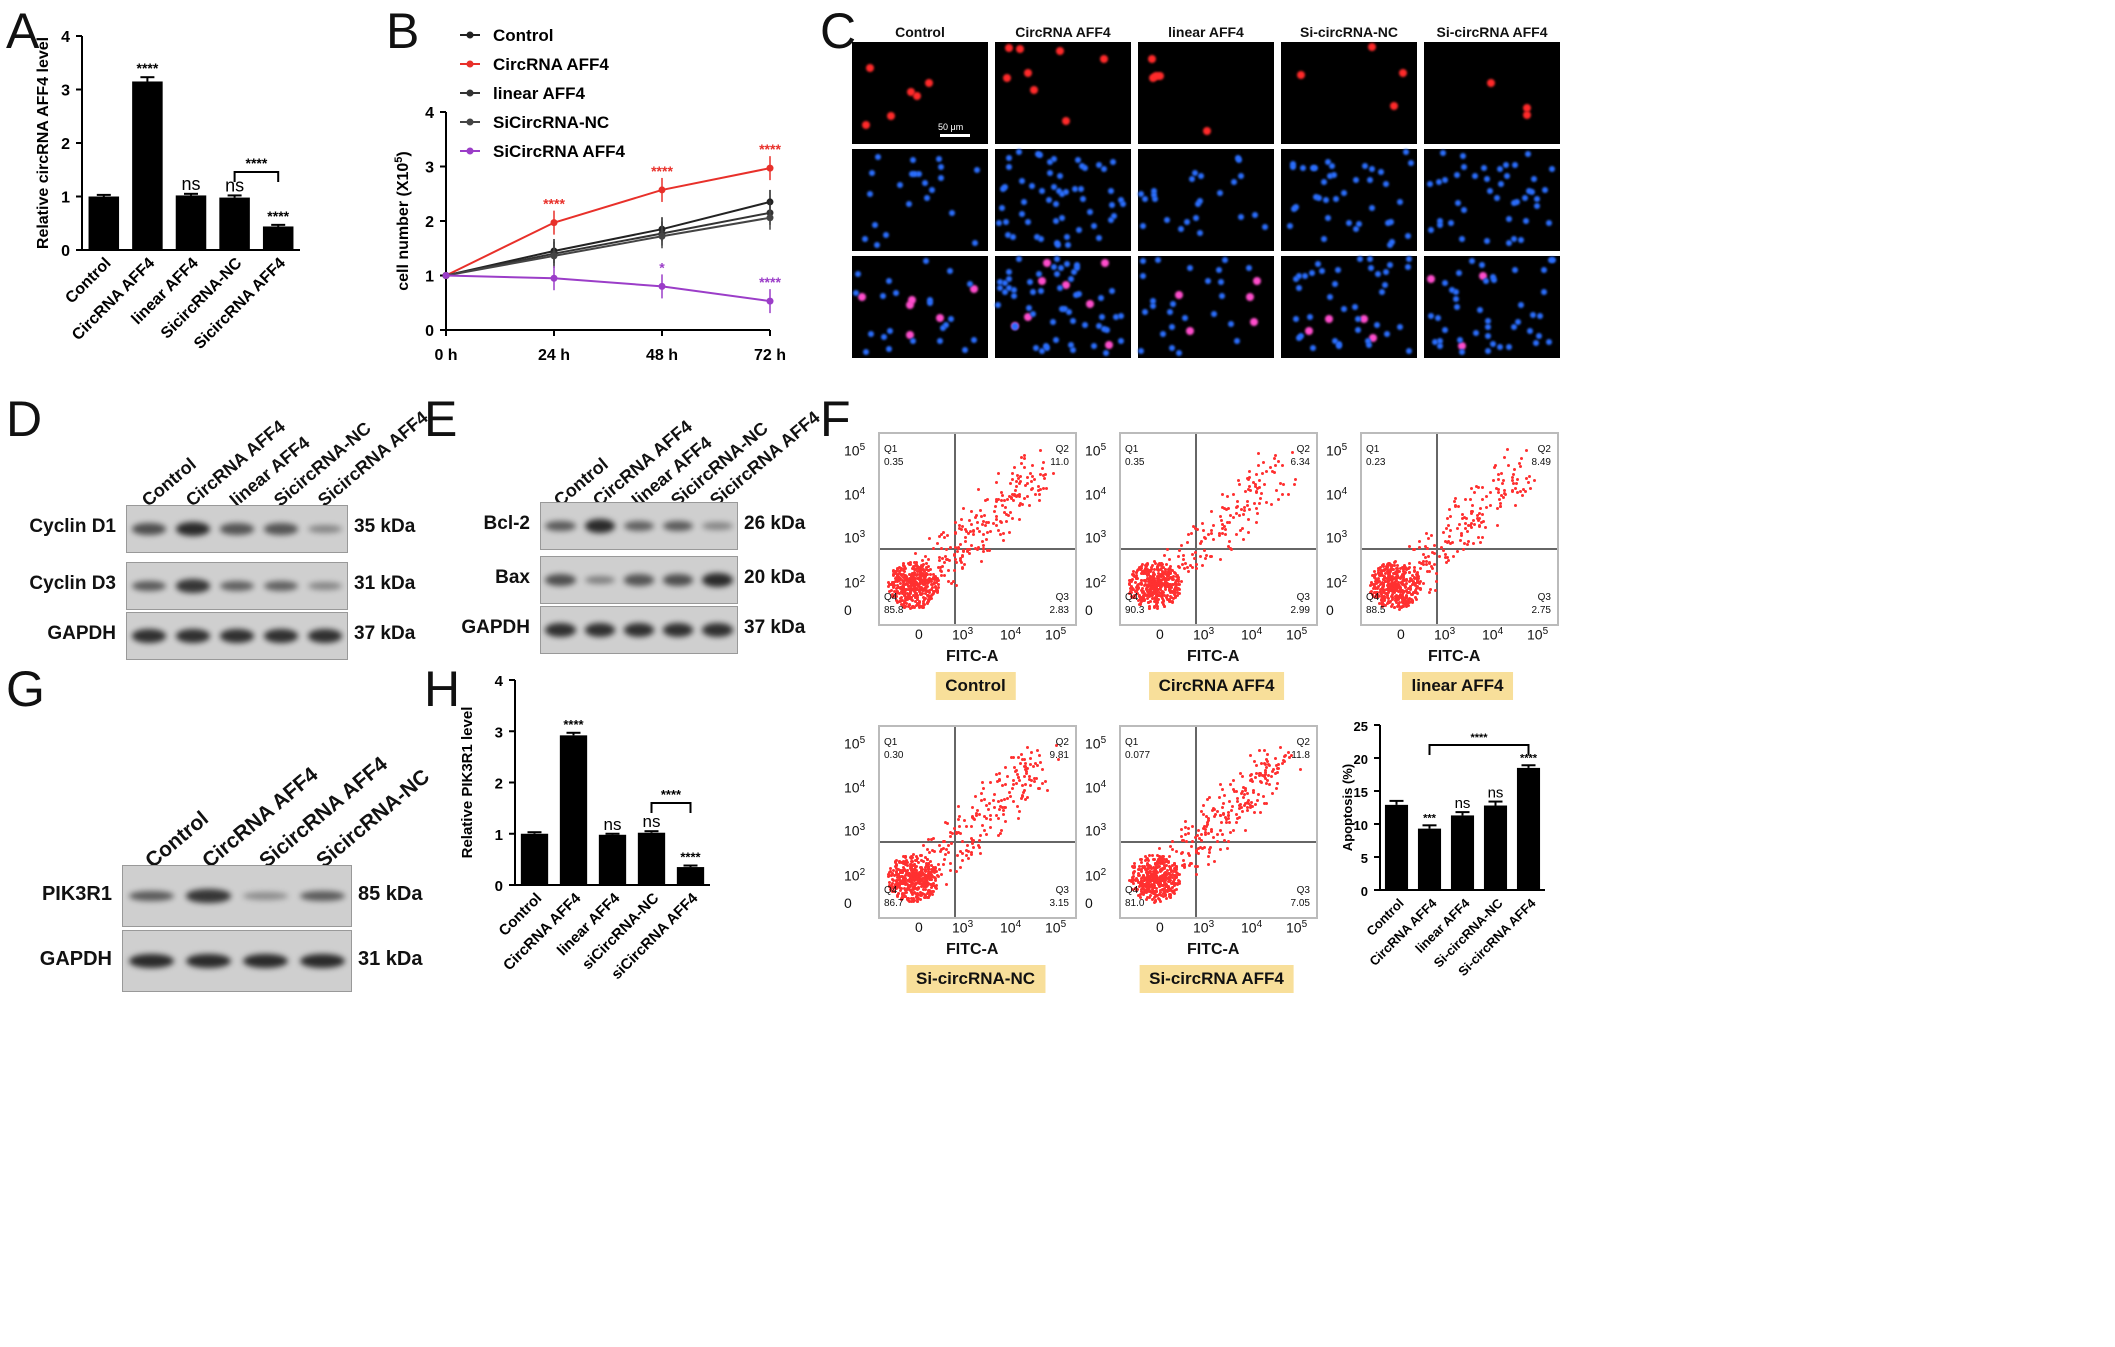 The height and width of the screenshot is (1347, 2115). I want to click on x-tick-label: 10⁴, so click(1011, 634).